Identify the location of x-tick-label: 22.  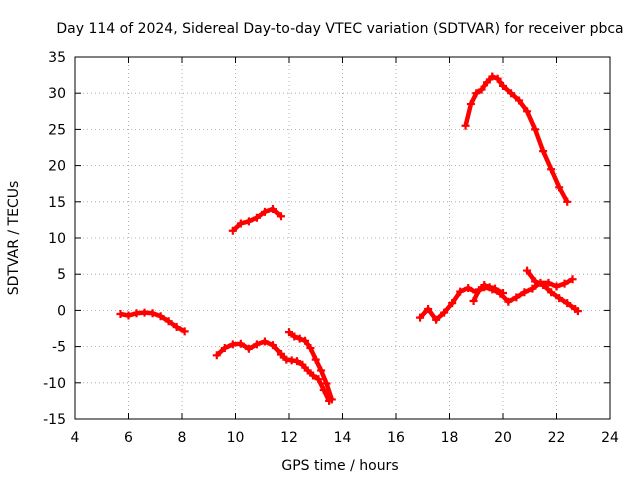
(557, 438).